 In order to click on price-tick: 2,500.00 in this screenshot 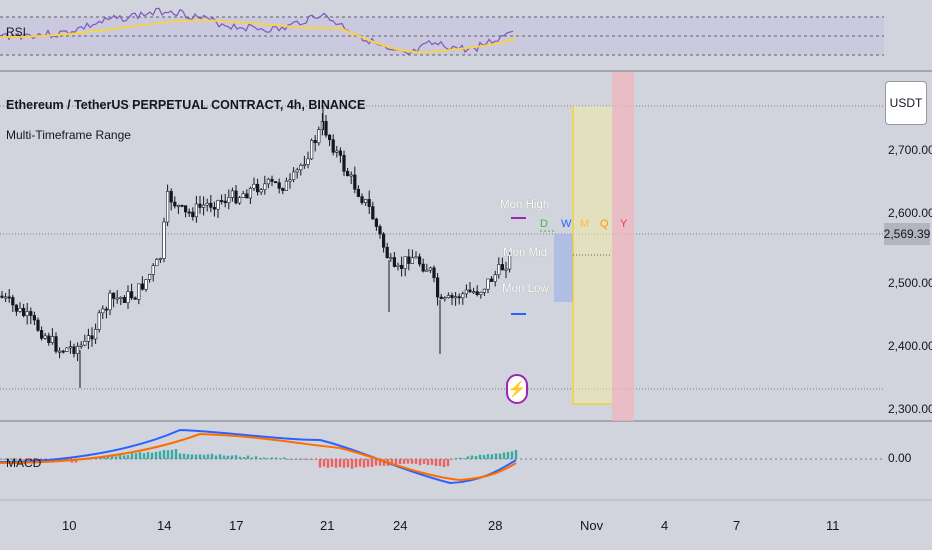, I will do `click(910, 283)`.